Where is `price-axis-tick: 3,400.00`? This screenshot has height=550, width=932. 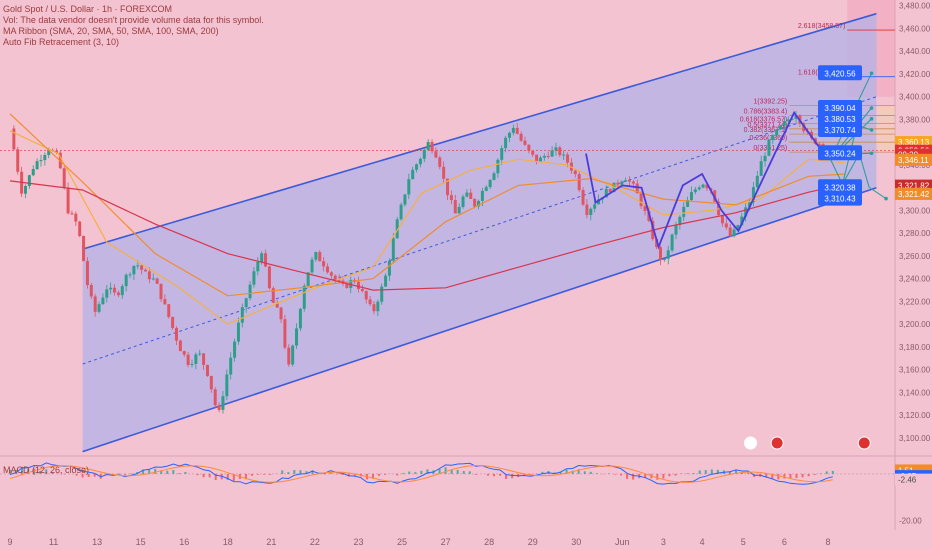 price-axis-tick: 3,400.00 is located at coordinates (915, 97).